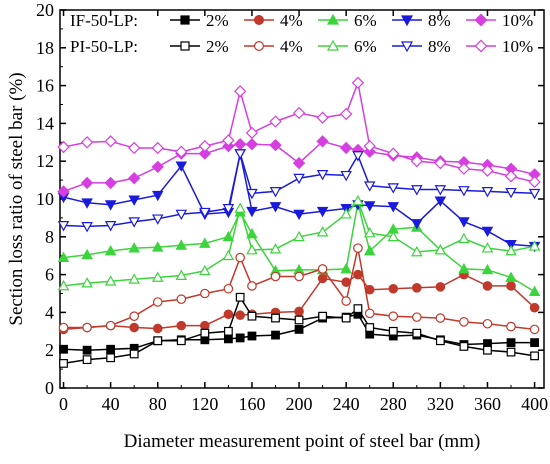  Describe the element at coordinates (365, 20) in the screenshot. I see `legend-entry-label: 6%` at that location.